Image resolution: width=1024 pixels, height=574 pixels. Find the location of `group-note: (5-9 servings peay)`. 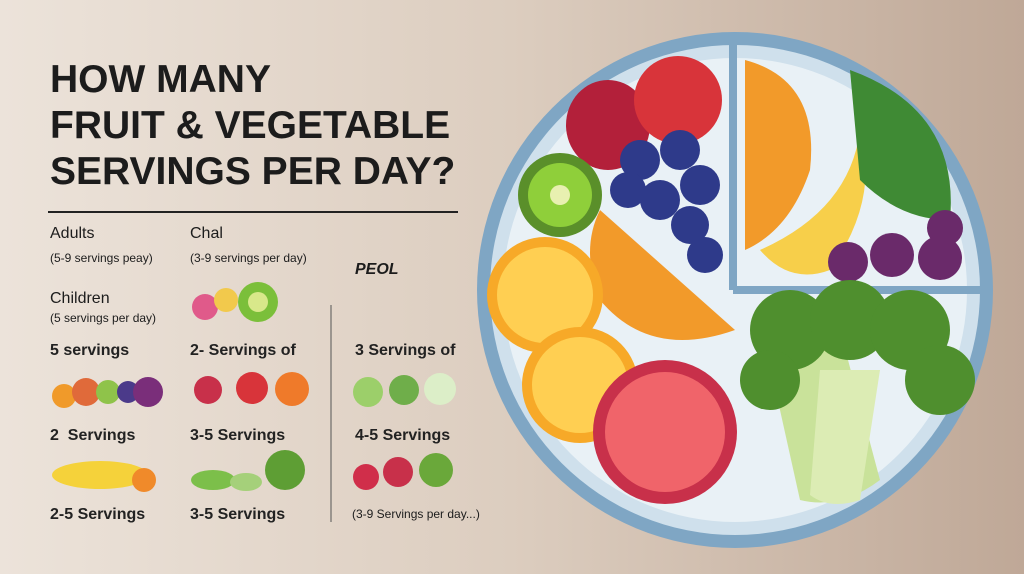

group-note: (5-9 servings peay) is located at coordinates (101, 258).